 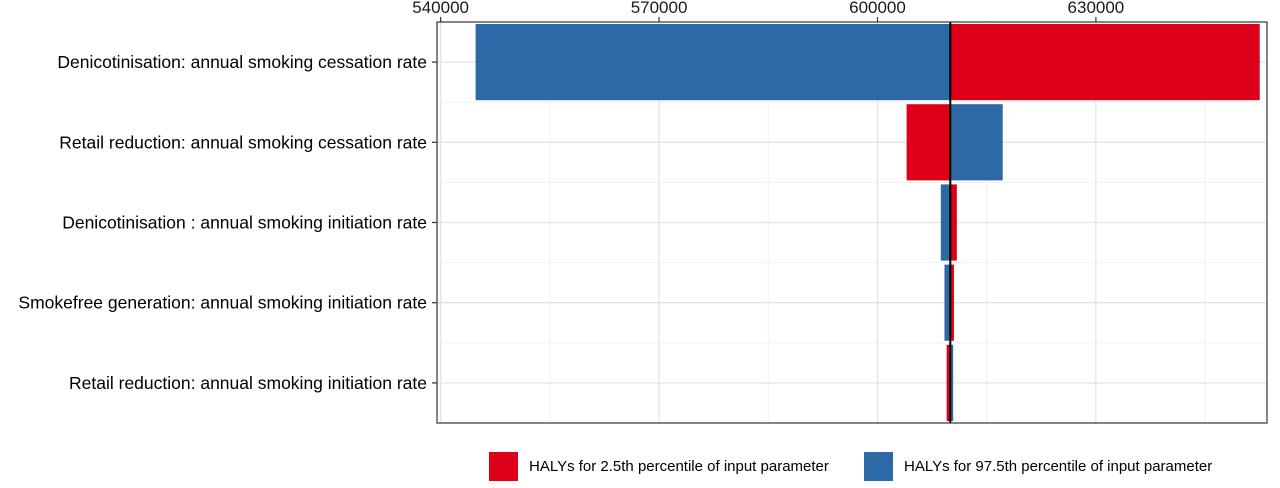 I want to click on x-tick-label: 570000, so click(x=659, y=8).